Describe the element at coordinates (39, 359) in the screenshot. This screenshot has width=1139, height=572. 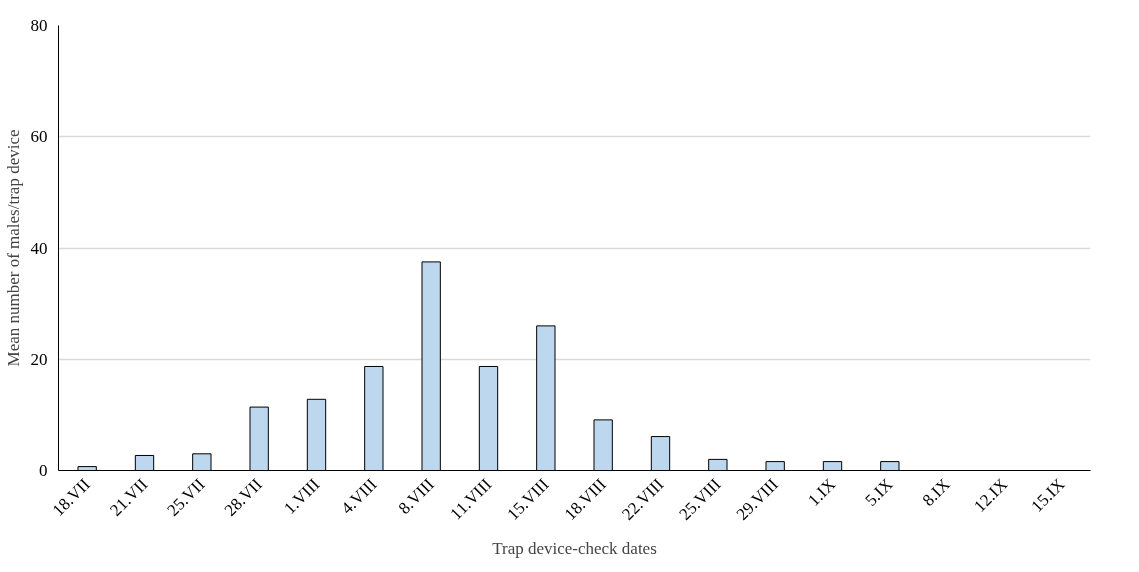
I see `y-tick-label: 20` at that location.